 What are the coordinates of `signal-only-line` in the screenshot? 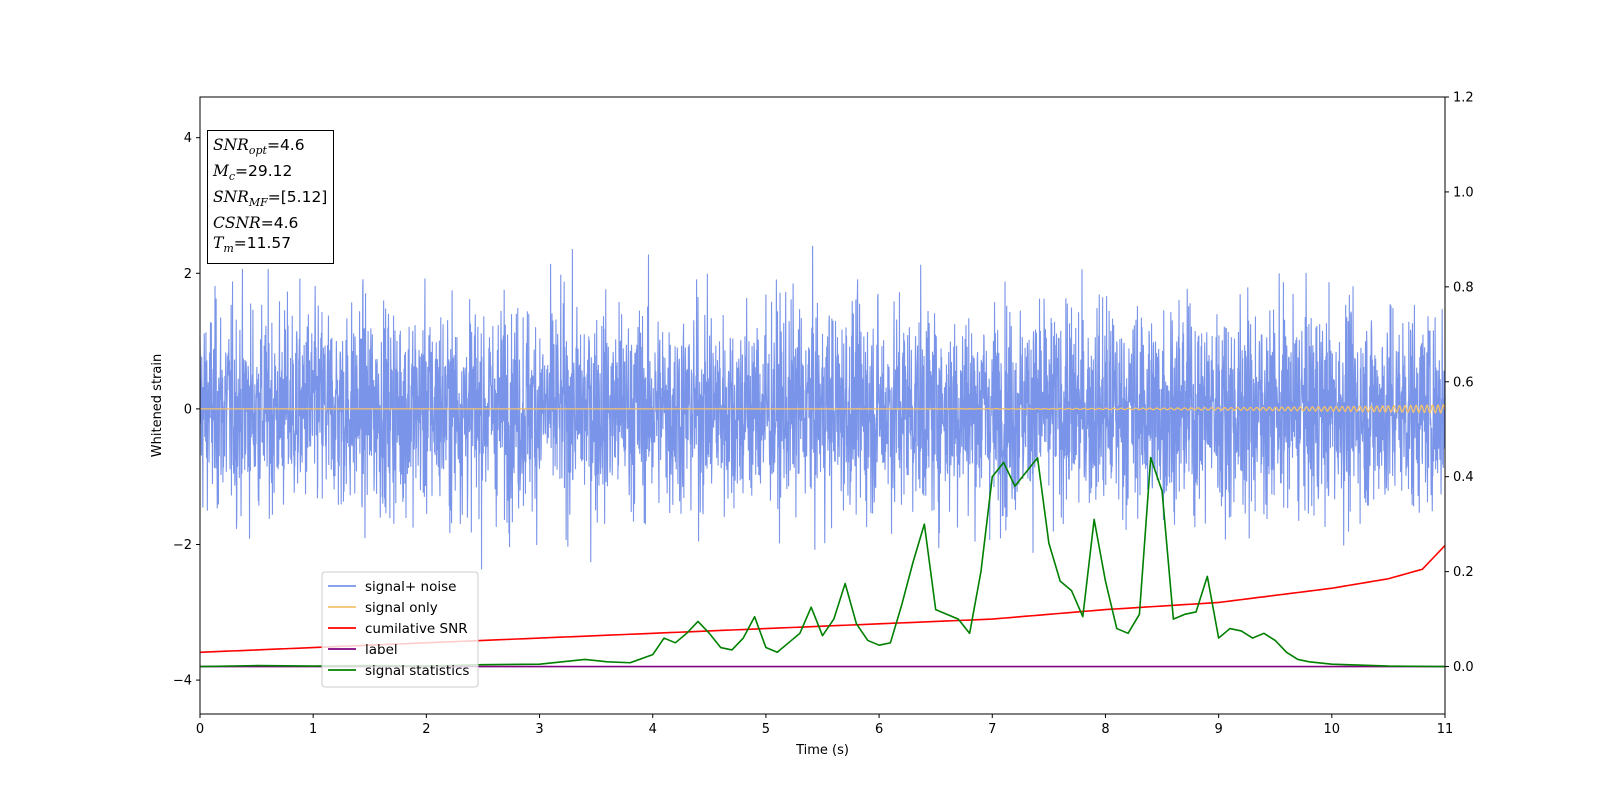 It's located at (823, 408).